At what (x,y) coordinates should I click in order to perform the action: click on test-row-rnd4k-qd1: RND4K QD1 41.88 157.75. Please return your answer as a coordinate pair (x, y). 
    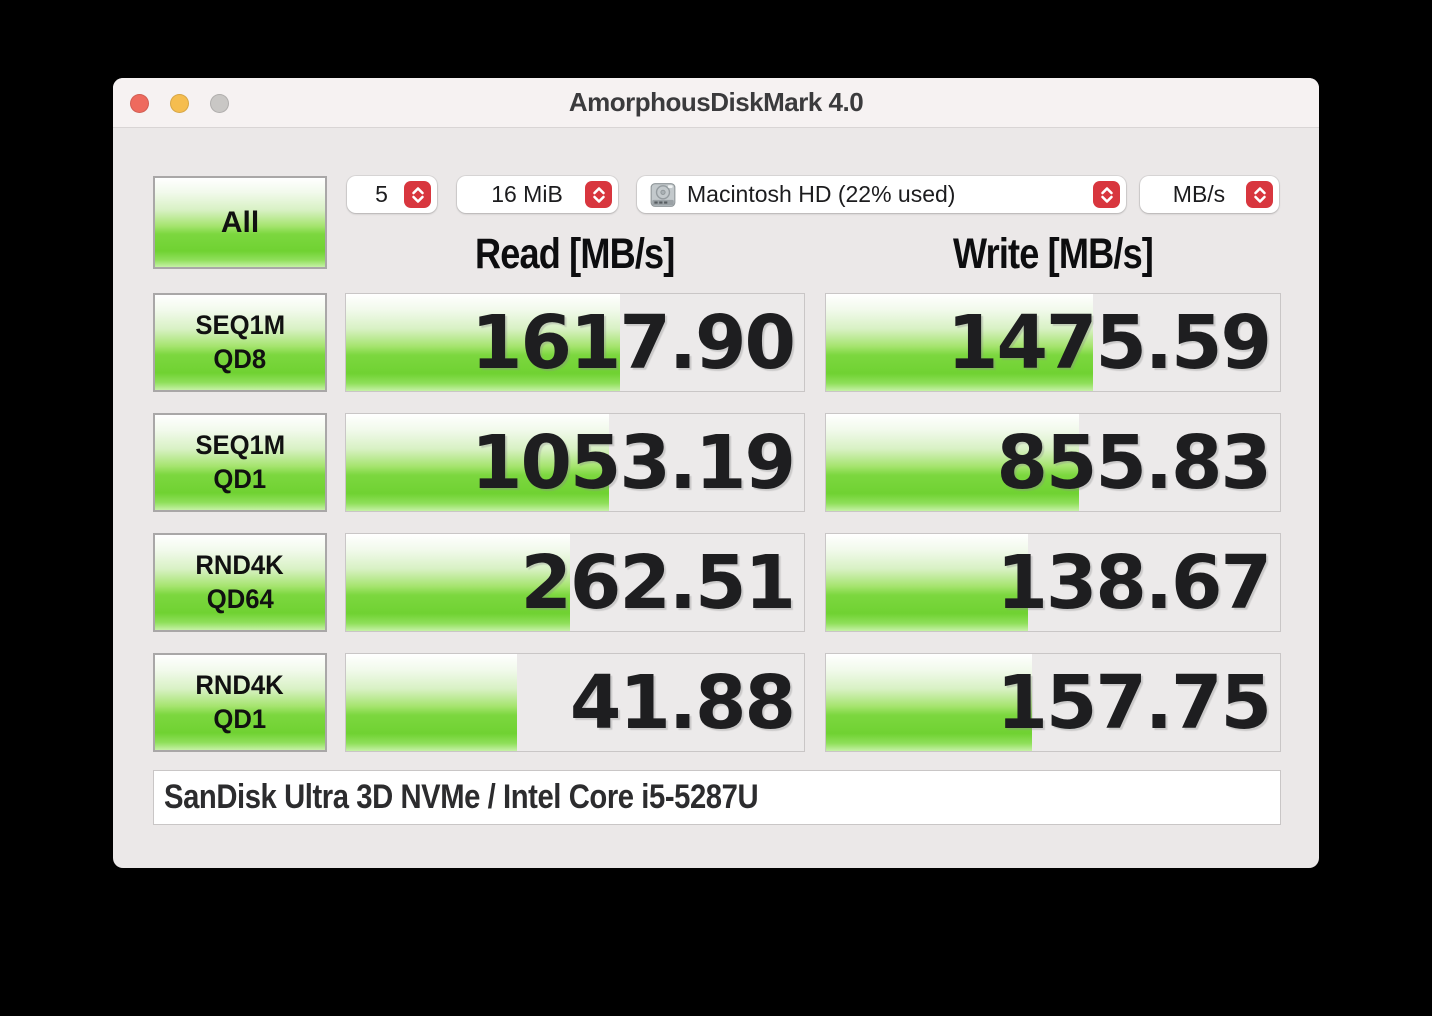
    Looking at the image, I should click on (716, 702).